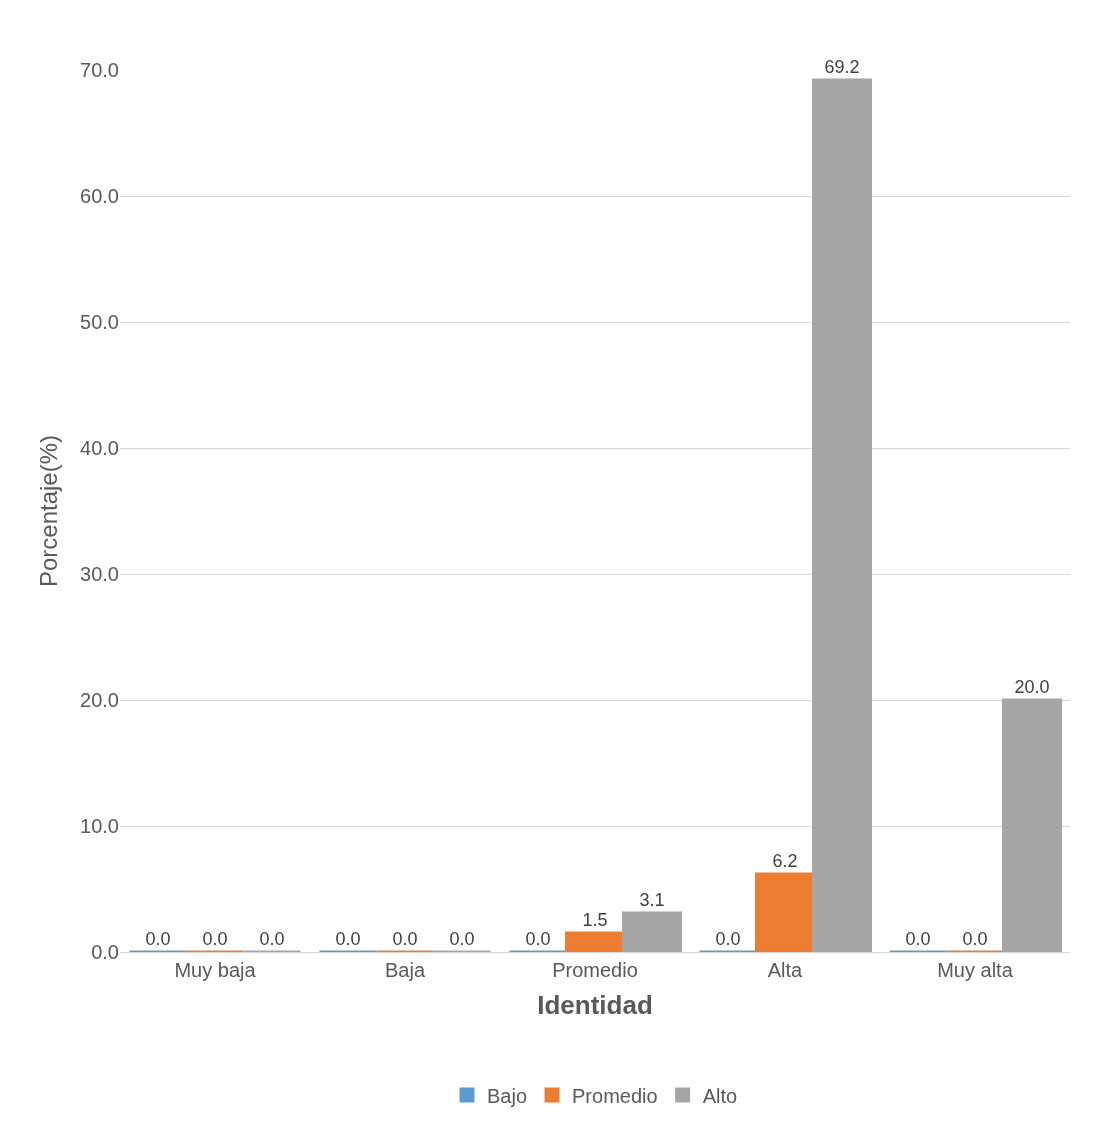 The width and height of the screenshot is (1110, 1126). I want to click on data-label: 1.5, so click(595, 920).